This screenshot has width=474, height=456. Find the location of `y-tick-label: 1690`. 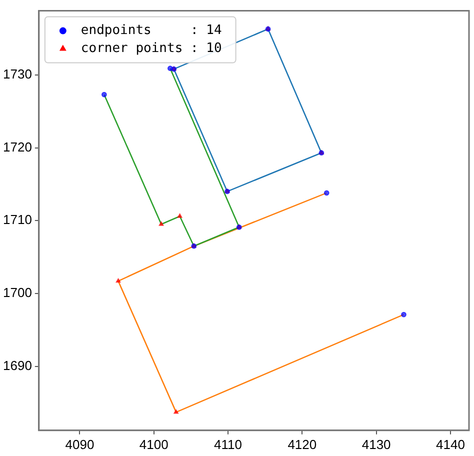

y-tick-label: 1690 is located at coordinates (17, 365).